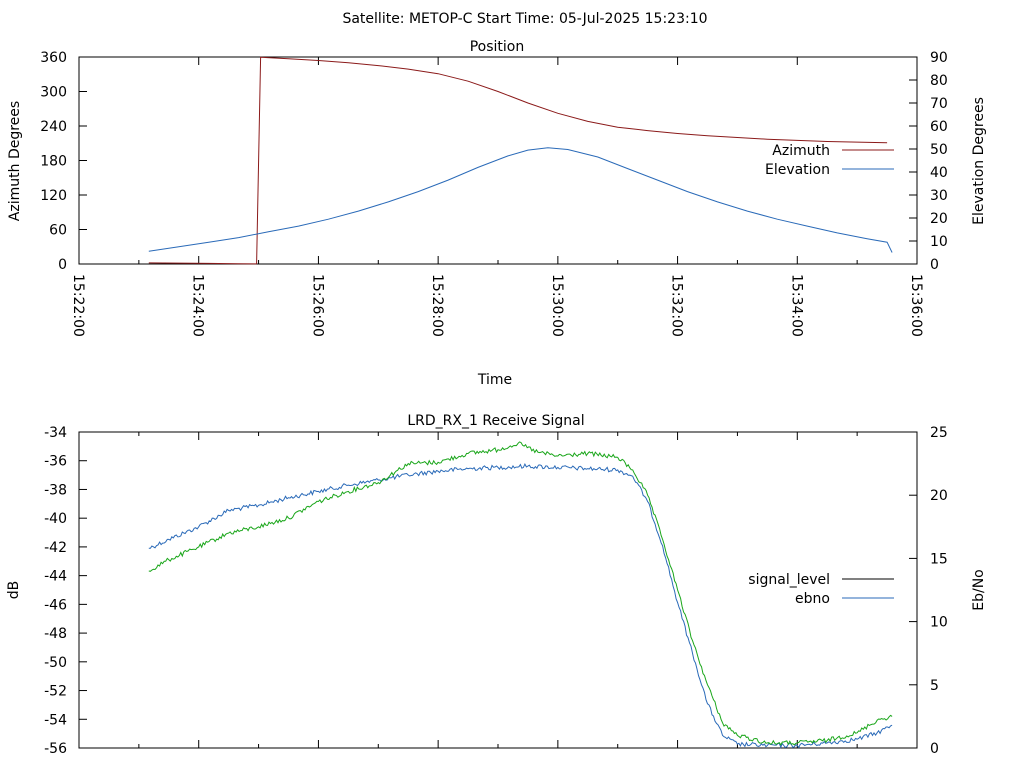 The height and width of the screenshot is (768, 1024). I want to click on signal-y-ticks: -34 -36 -38 -40 -42 -44 -46 -48 -50 -52 -54 -56, so click(65, 591).